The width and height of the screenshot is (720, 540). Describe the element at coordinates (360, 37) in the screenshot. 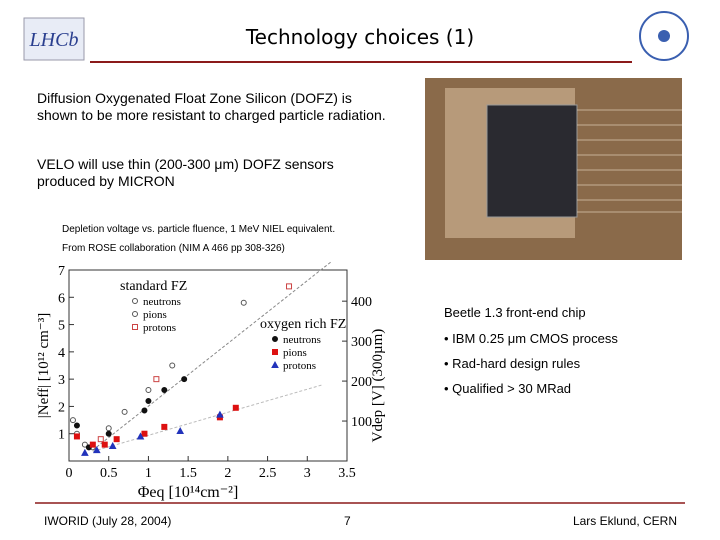

I see `slide-title: Technology choices (1)` at that location.